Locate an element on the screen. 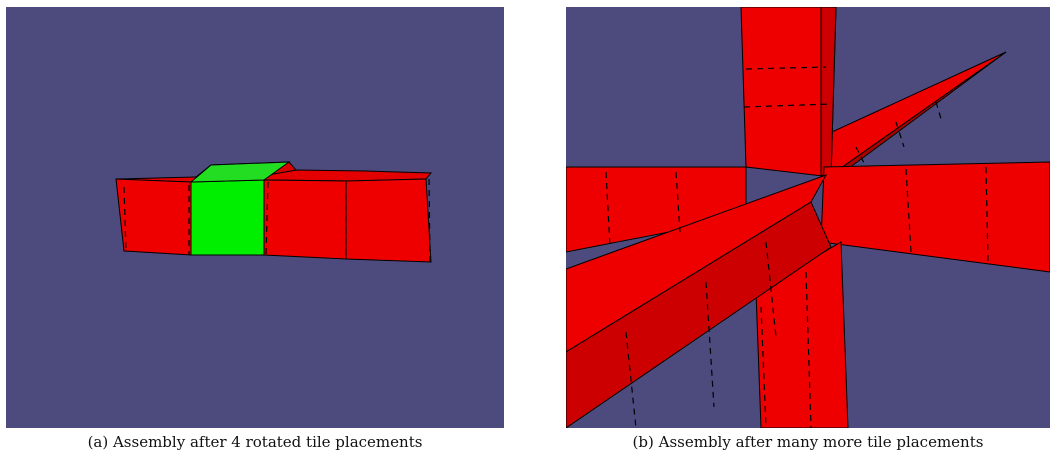  tile-assembly-render-a is located at coordinates (274, 212).